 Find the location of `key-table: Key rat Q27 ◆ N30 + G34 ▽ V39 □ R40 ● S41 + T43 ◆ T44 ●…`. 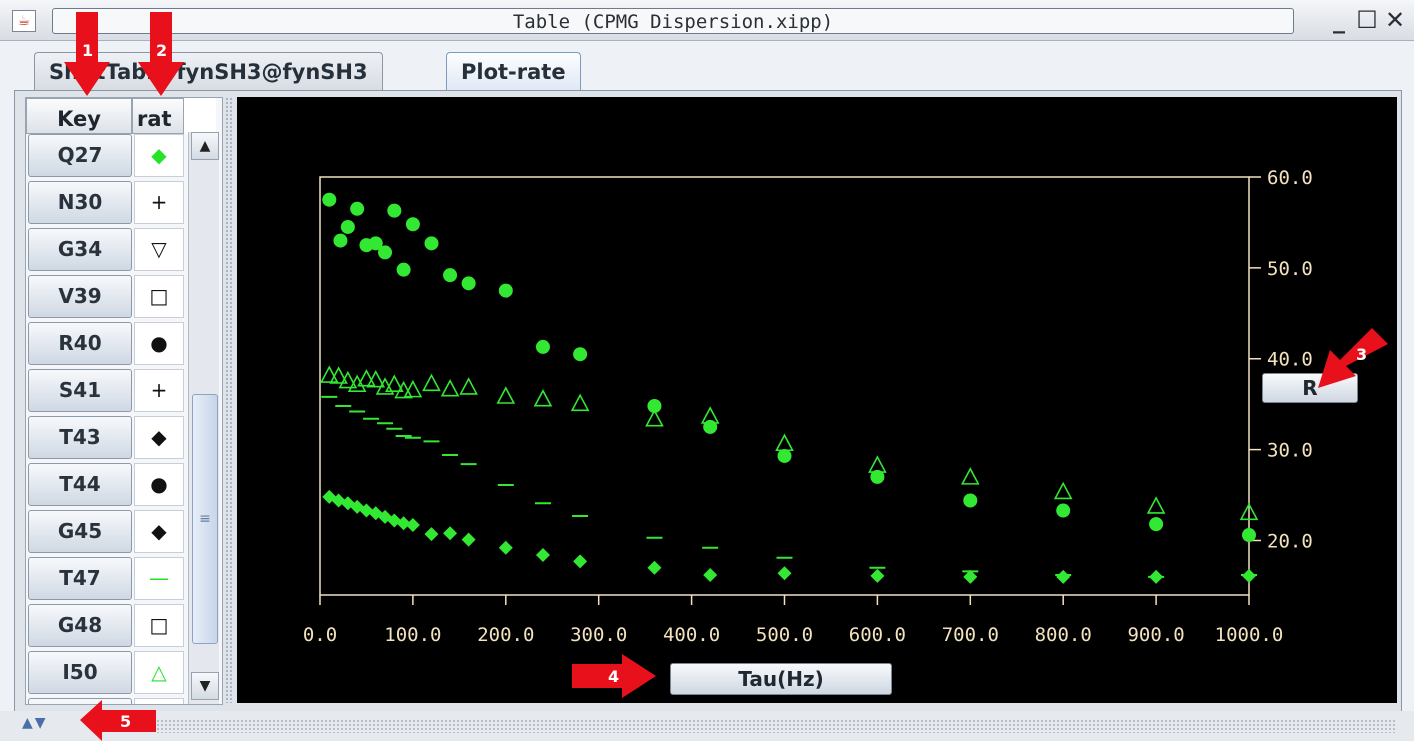

key-table: Key rat Q27 ◆ N30 + G34 ▽ V39 □ R40 ● S41 + T43 ◆ T44 ●… is located at coordinates (124, 401).